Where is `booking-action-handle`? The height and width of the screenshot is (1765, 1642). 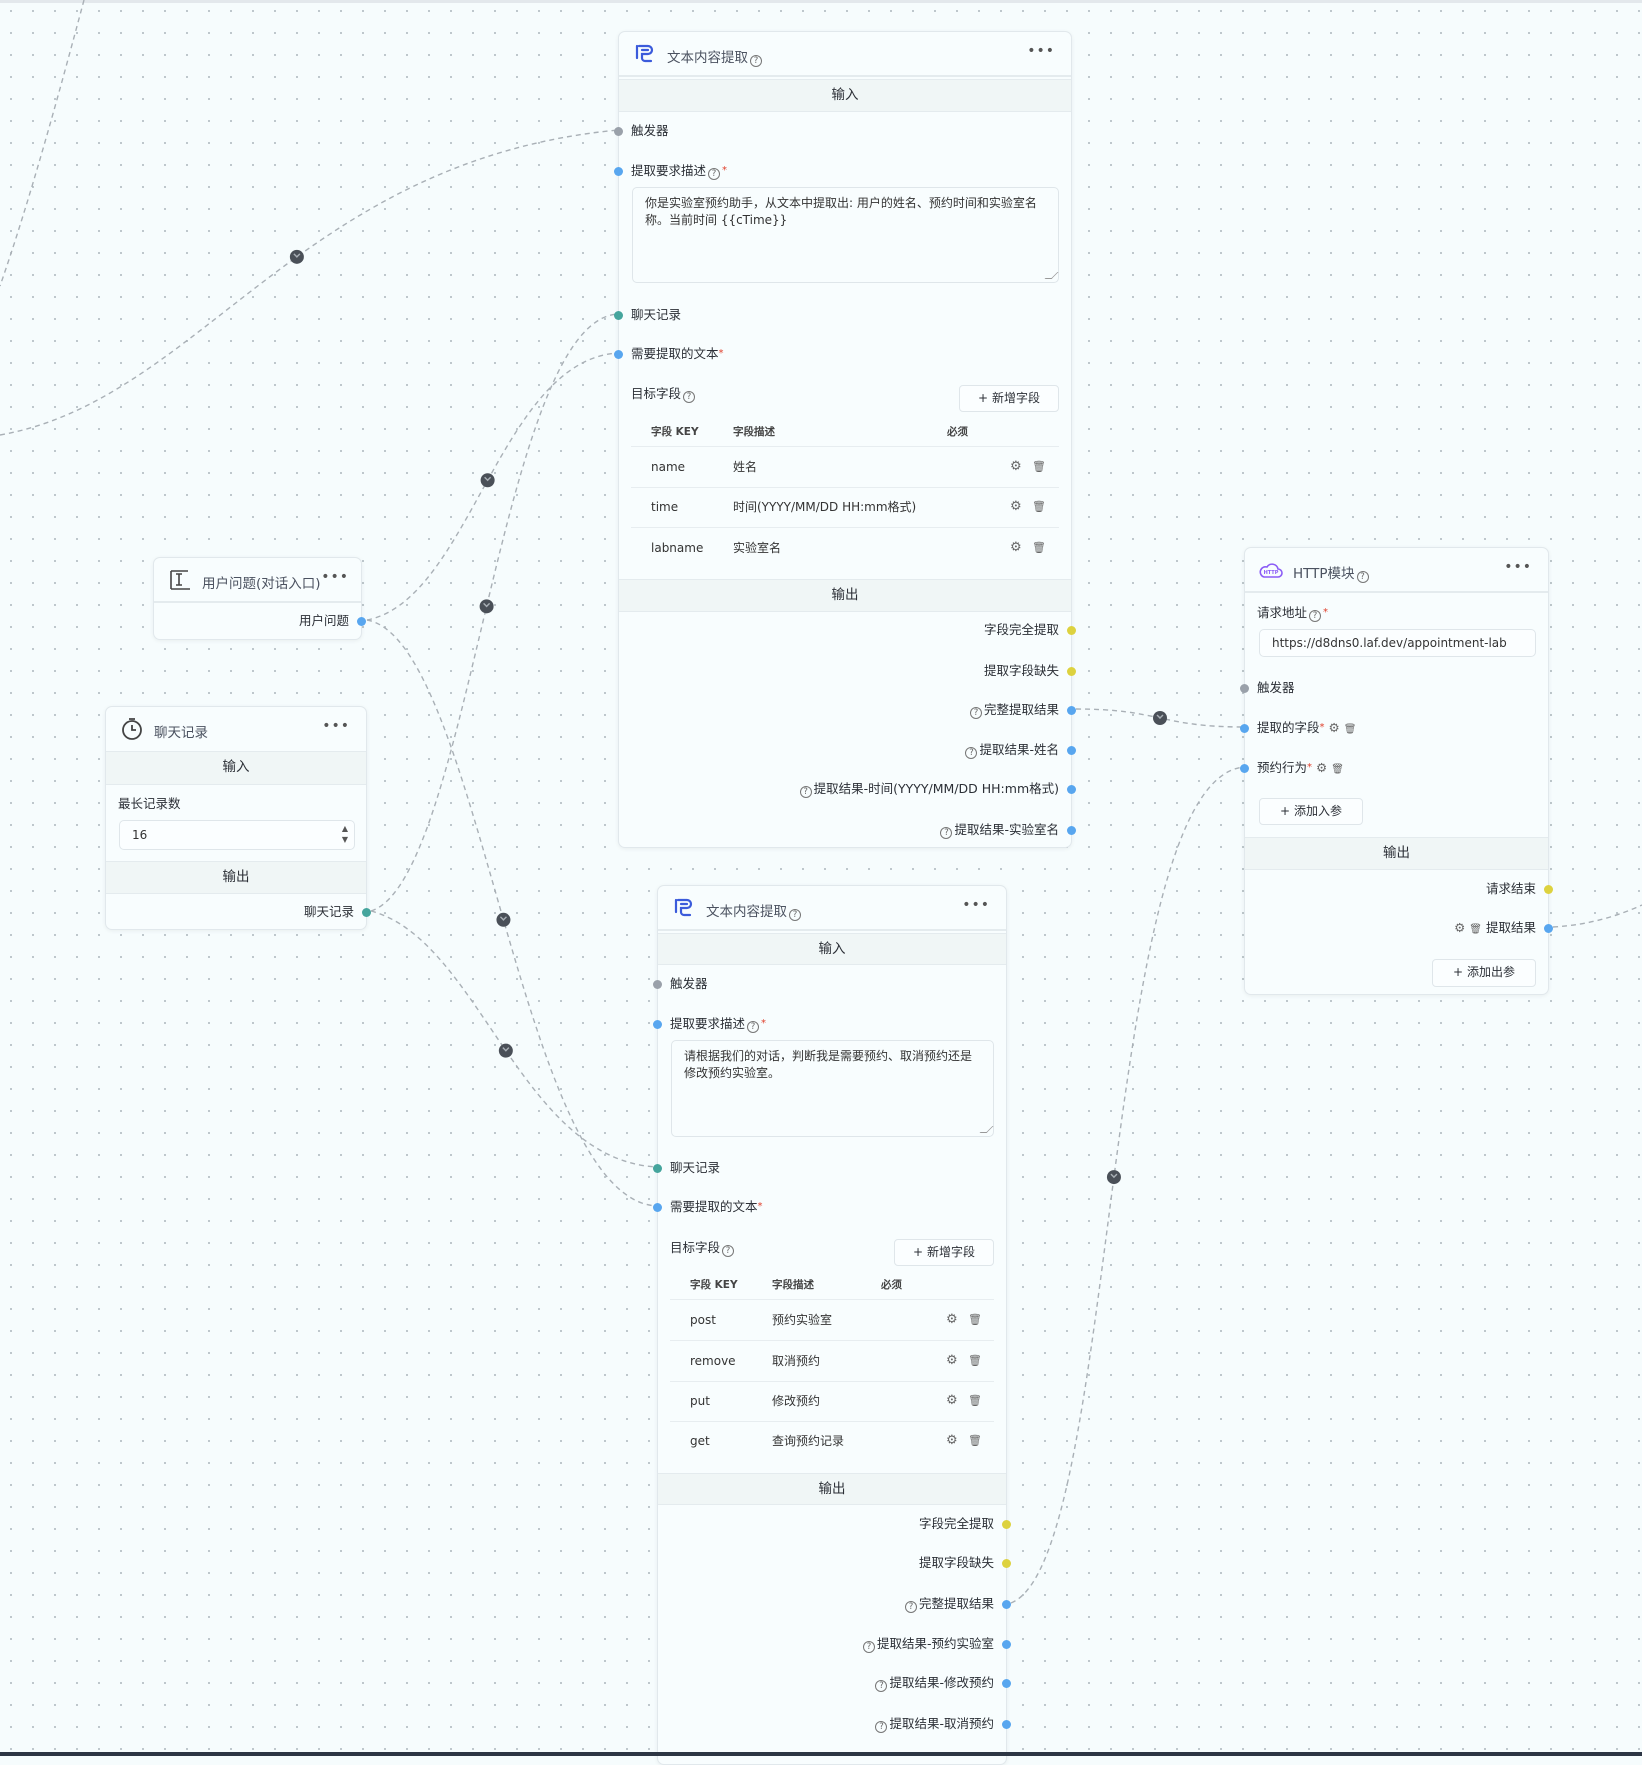
booking-action-handle is located at coordinates (1244, 768).